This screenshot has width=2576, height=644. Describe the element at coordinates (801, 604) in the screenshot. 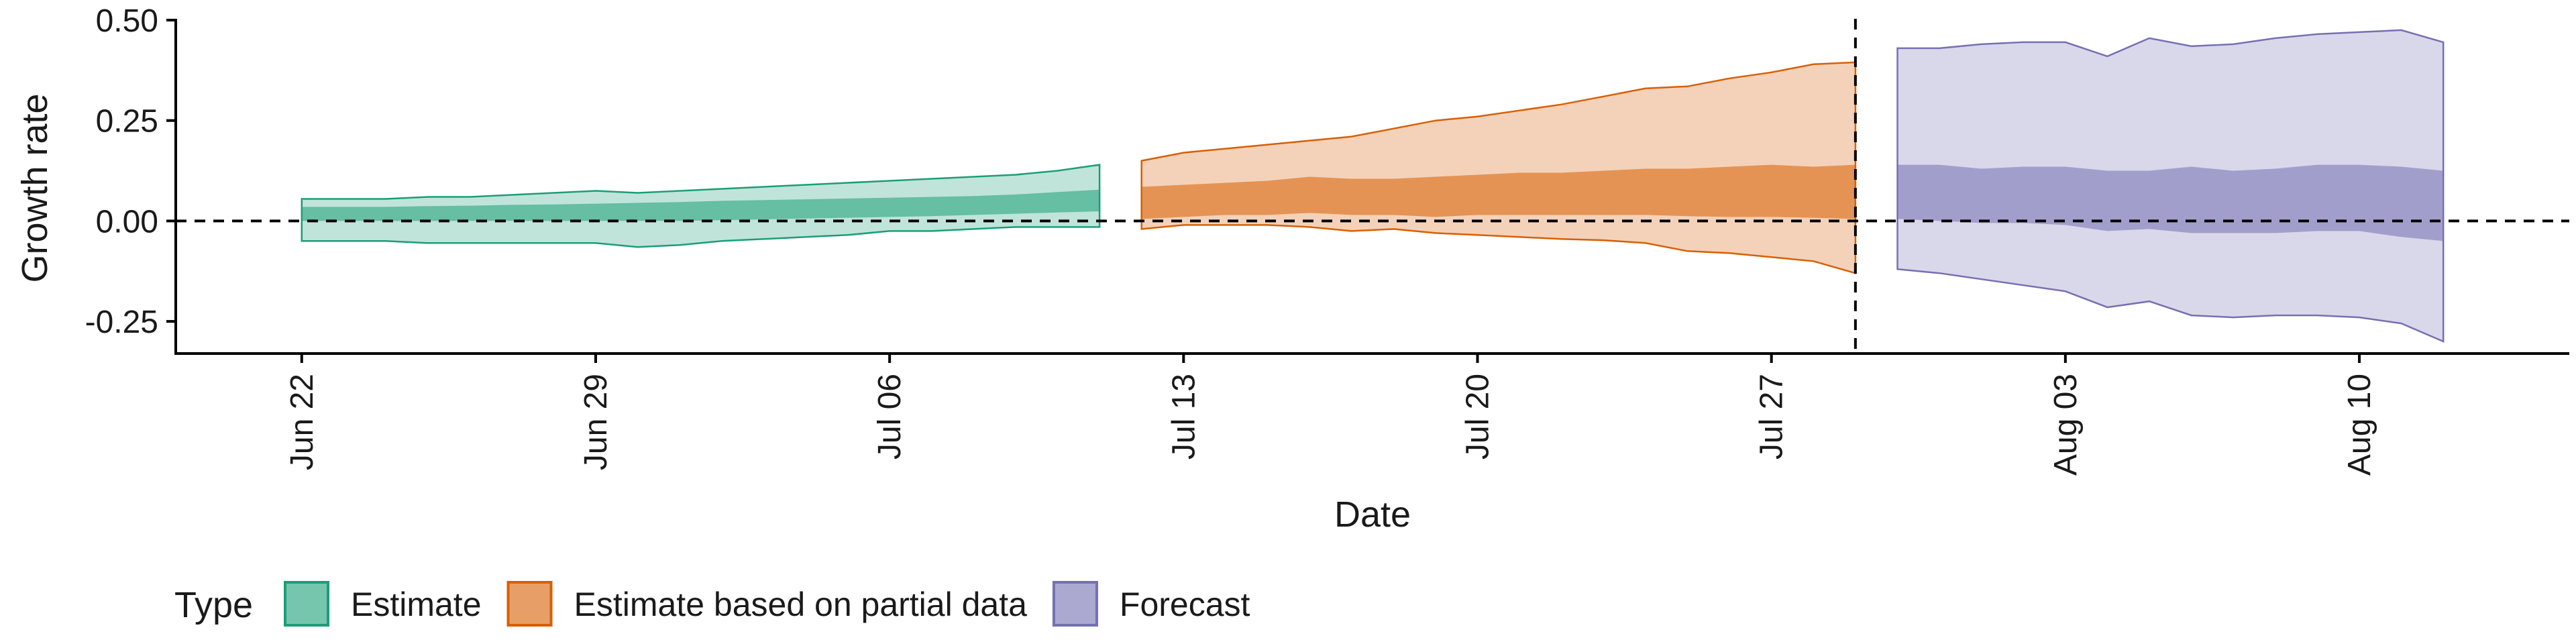

I see `estimate-based-on-partial-data-legend-label: Estimate based on partial data` at that location.